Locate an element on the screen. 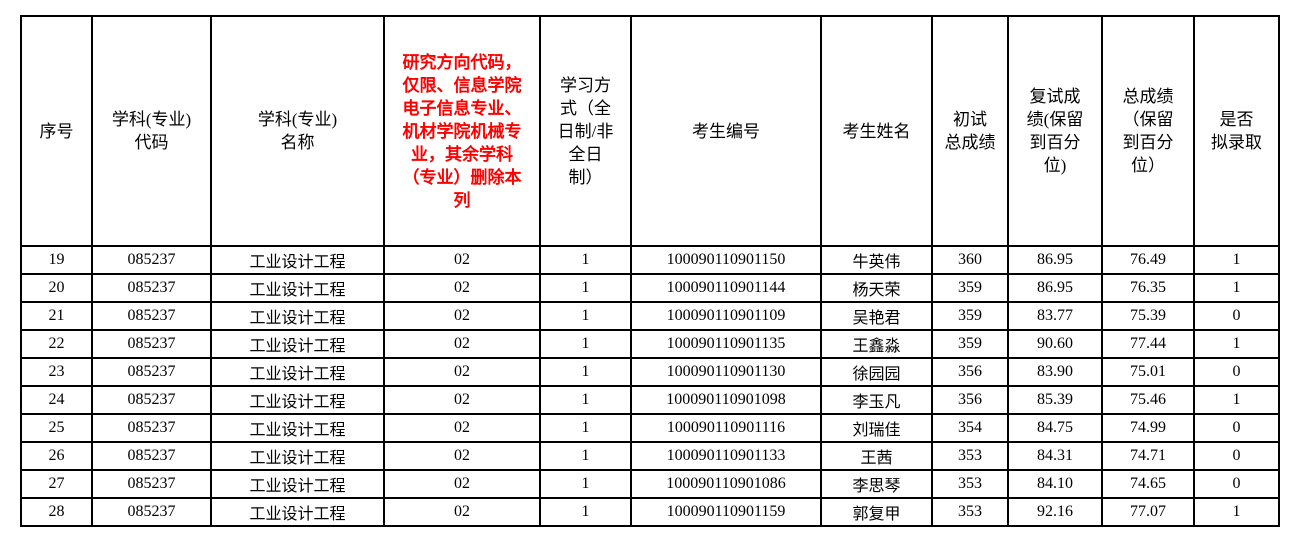  cell-seq: 24 is located at coordinates (56, 400).